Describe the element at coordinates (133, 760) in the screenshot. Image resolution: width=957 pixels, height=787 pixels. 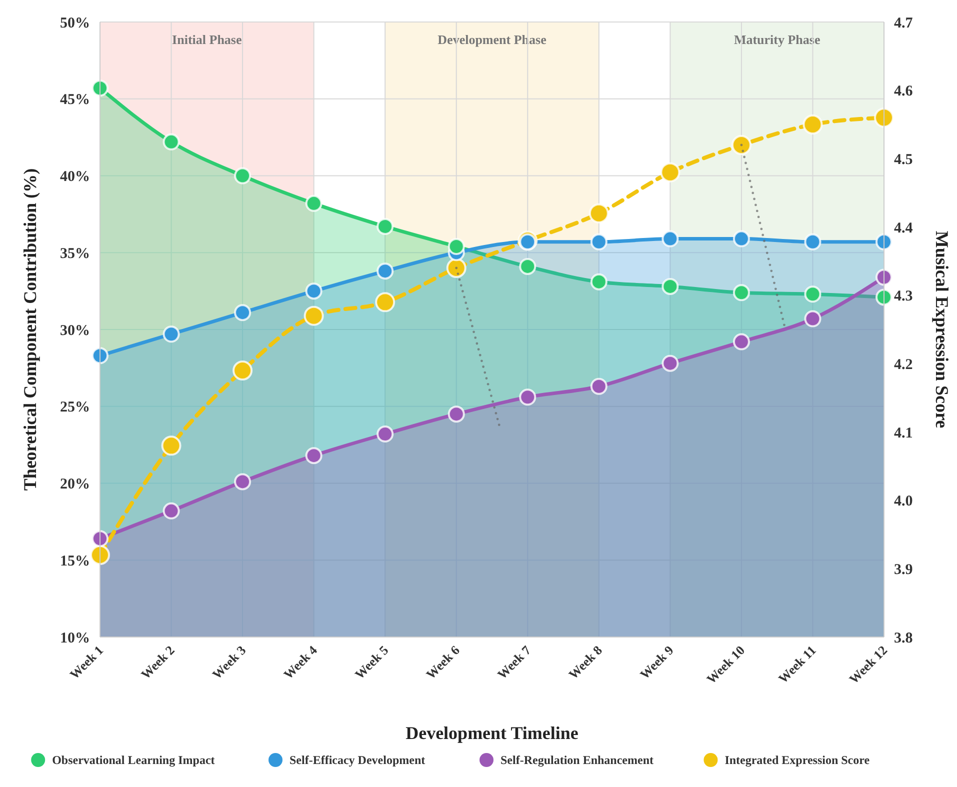
I see `legend-label: Observational Learning Impact` at that location.